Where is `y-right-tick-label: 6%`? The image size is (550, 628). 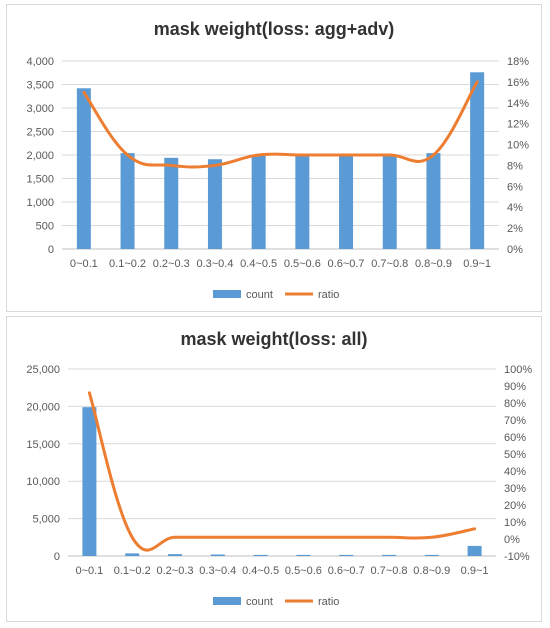
y-right-tick-label: 6% is located at coordinates (515, 187).